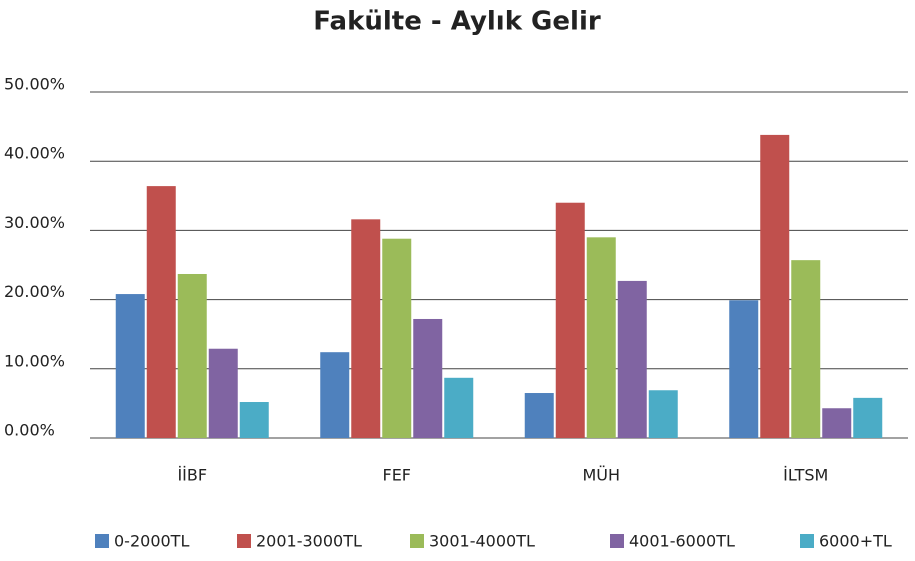 This screenshot has height=561, width=915. Describe the element at coordinates (34, 291) in the screenshot. I see `y-tick-label: 20.00%` at that location.